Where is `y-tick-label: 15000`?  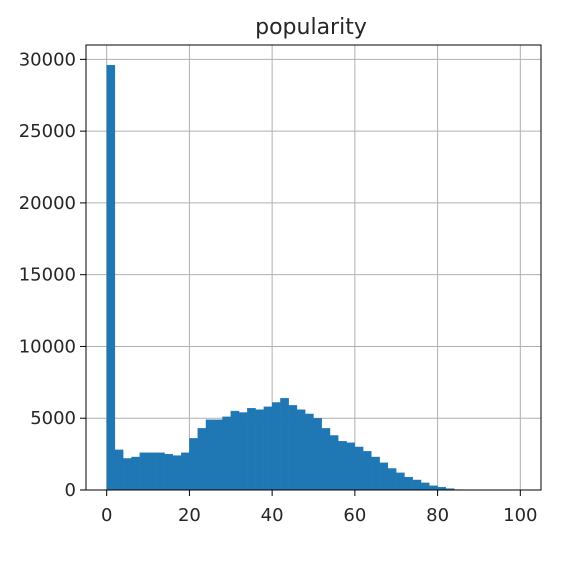 y-tick-label: 15000 is located at coordinates (47, 275).